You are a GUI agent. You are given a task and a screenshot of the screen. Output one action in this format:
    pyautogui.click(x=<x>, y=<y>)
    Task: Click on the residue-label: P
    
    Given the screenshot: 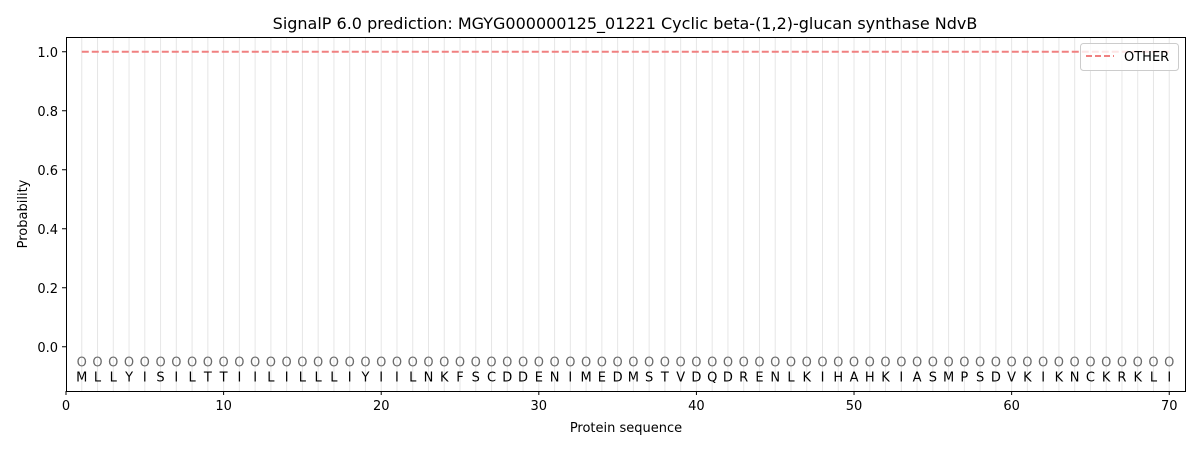 What is the action you would take?
    pyautogui.click(x=964, y=377)
    